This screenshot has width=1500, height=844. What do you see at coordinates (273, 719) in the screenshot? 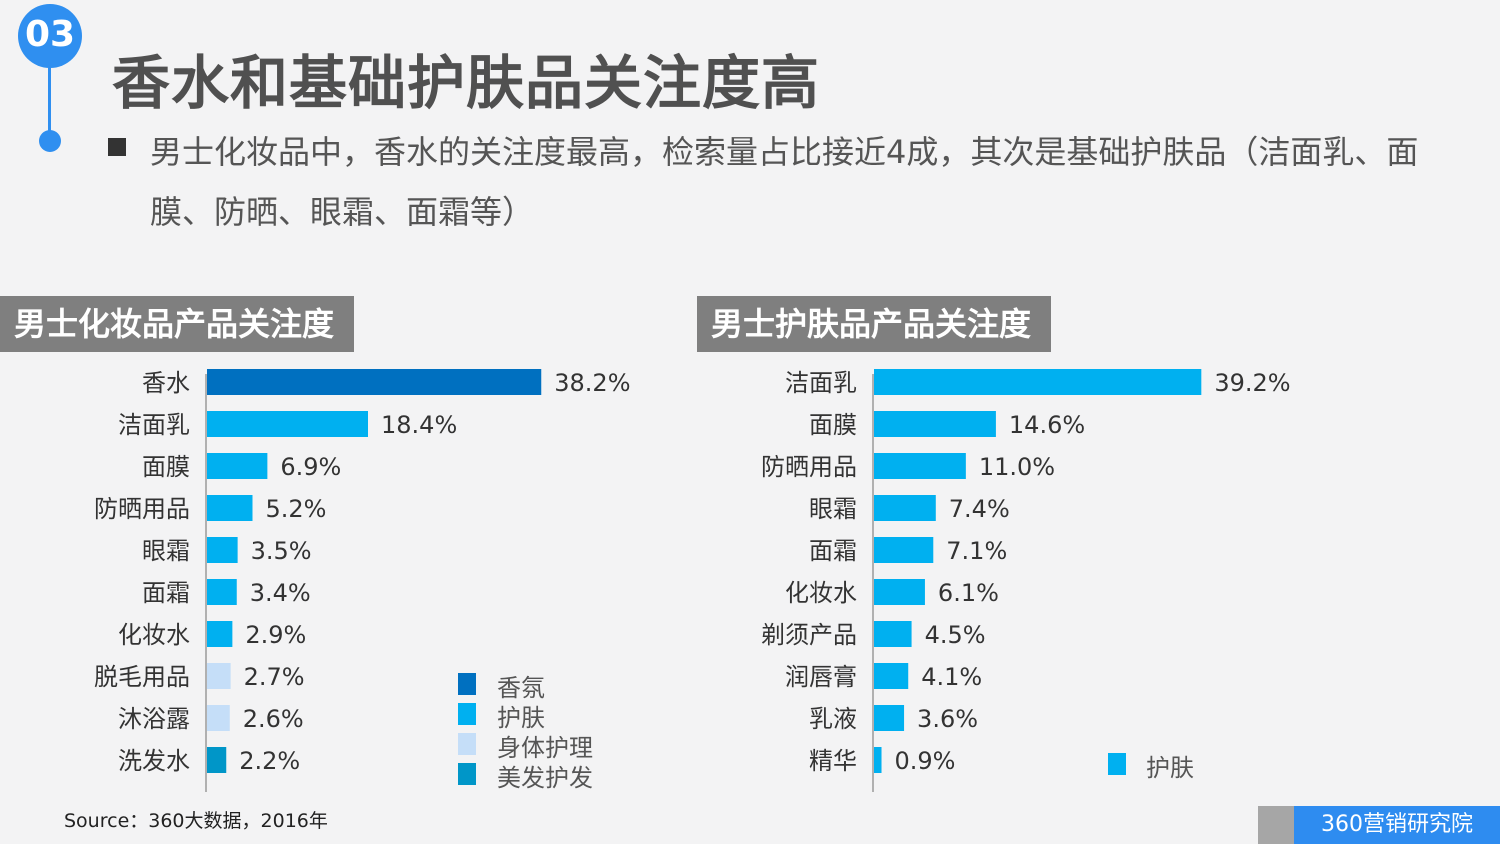
I see `left-chart-value-label: 2.6%` at bounding box center [273, 719].